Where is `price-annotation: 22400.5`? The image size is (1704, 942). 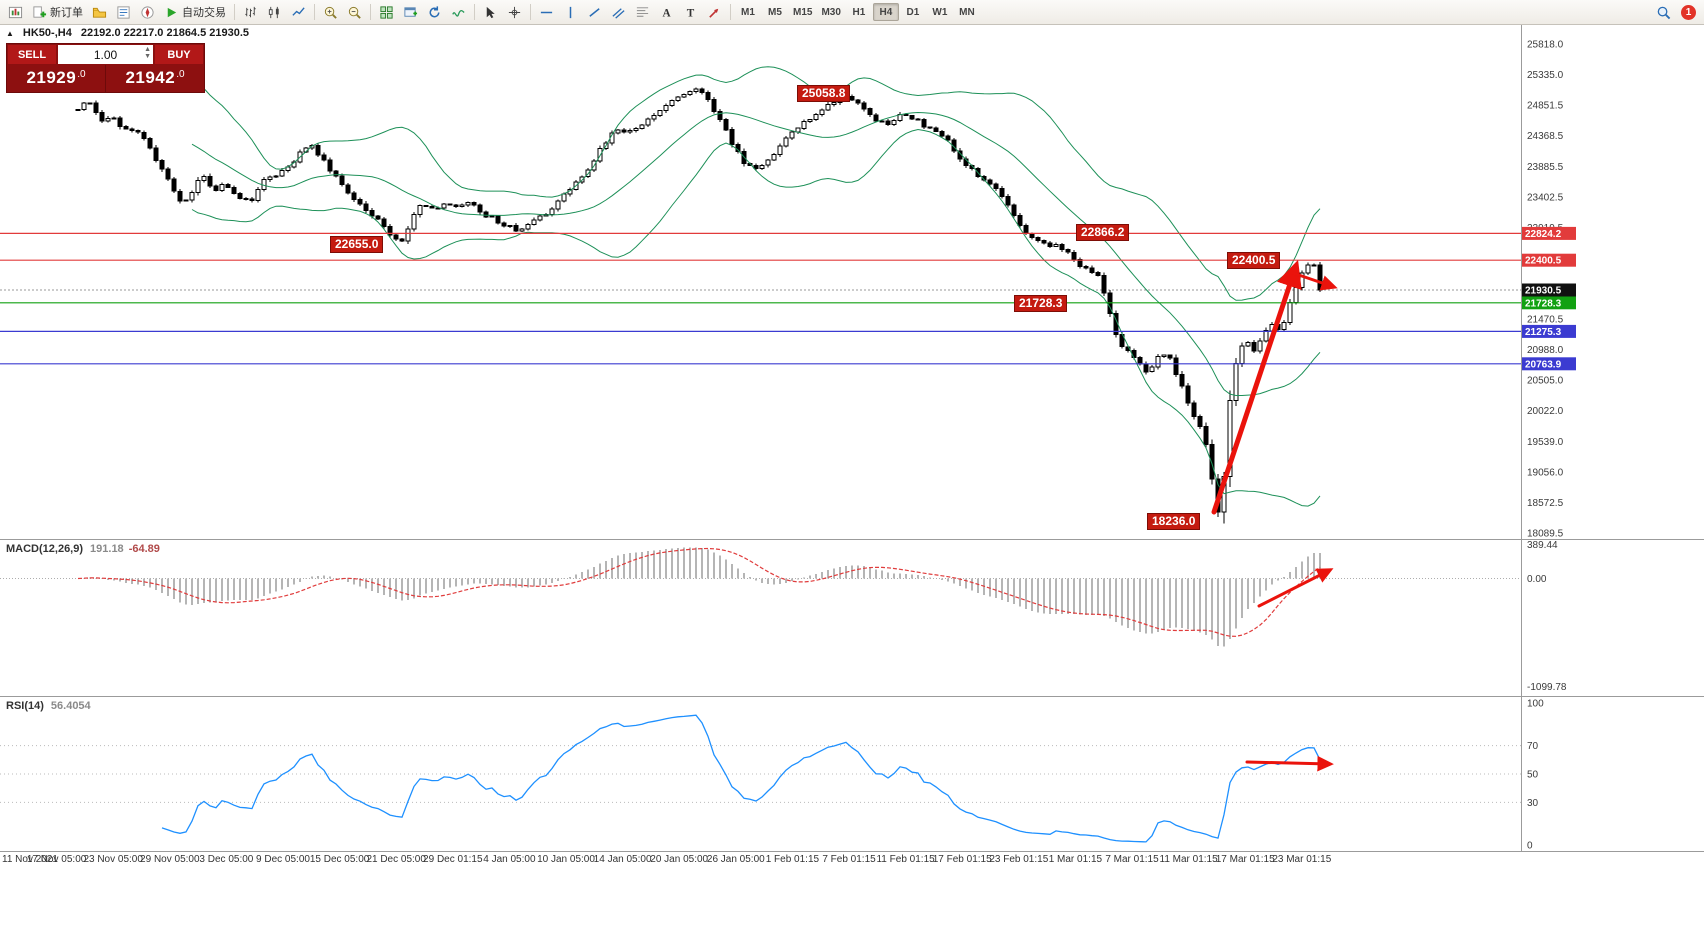 price-annotation: 22400.5 is located at coordinates (1254, 260).